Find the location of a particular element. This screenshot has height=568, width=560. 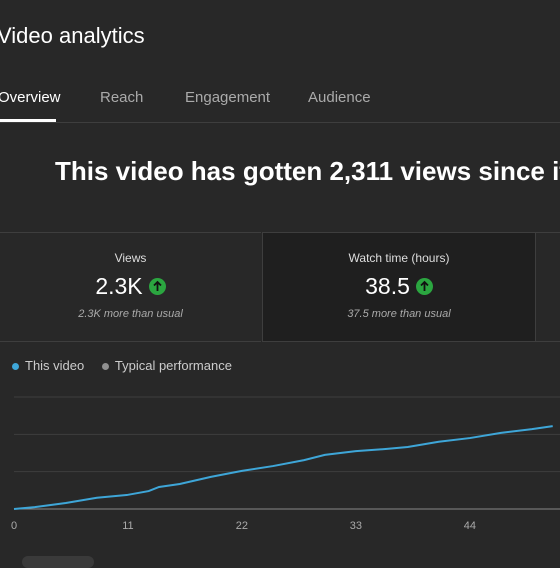

metric-card is located at coordinates (547, 287).